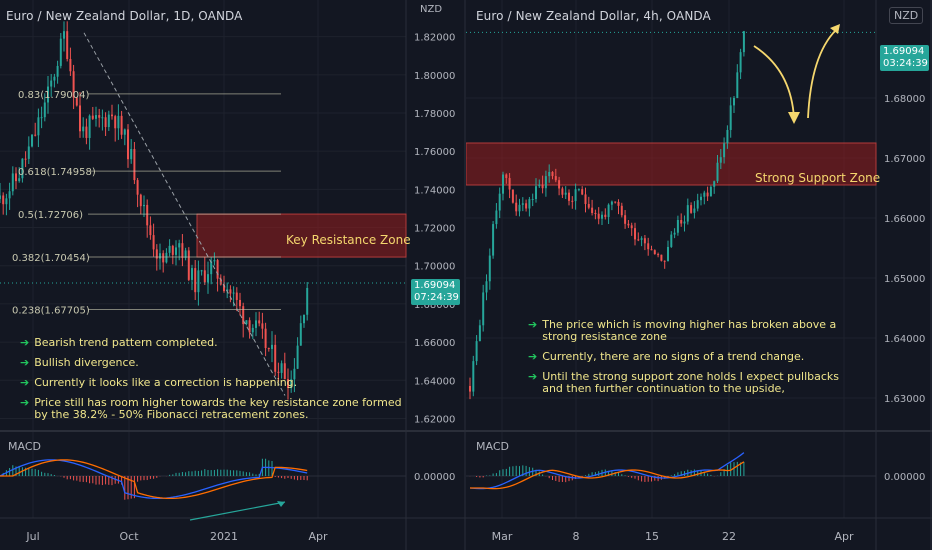 The height and width of the screenshot is (550, 932). What do you see at coordinates (24, 446) in the screenshot?
I see `left-macd-label: MACD` at bounding box center [24, 446].